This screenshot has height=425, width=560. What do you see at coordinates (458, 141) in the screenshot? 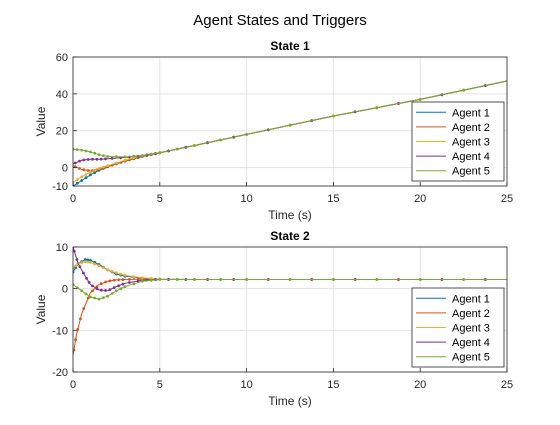
I see `legend: Agent 1 Agent 2 Agent 3 Agent 4 Agent 5` at bounding box center [458, 141].